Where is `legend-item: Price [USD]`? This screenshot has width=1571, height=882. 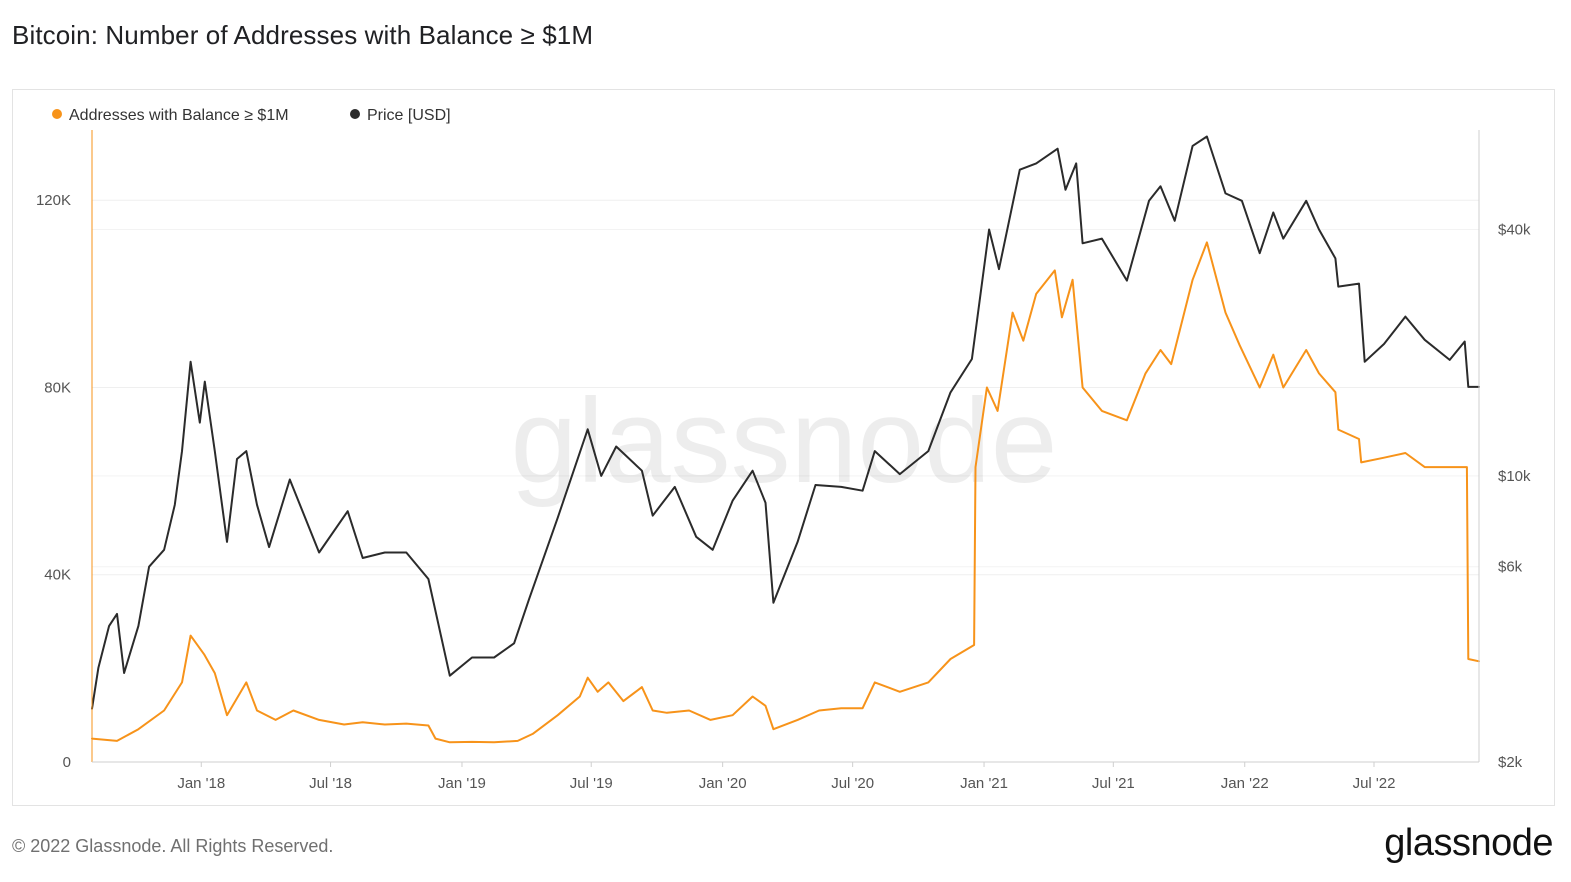 legend-item: Price [USD] is located at coordinates (400, 115).